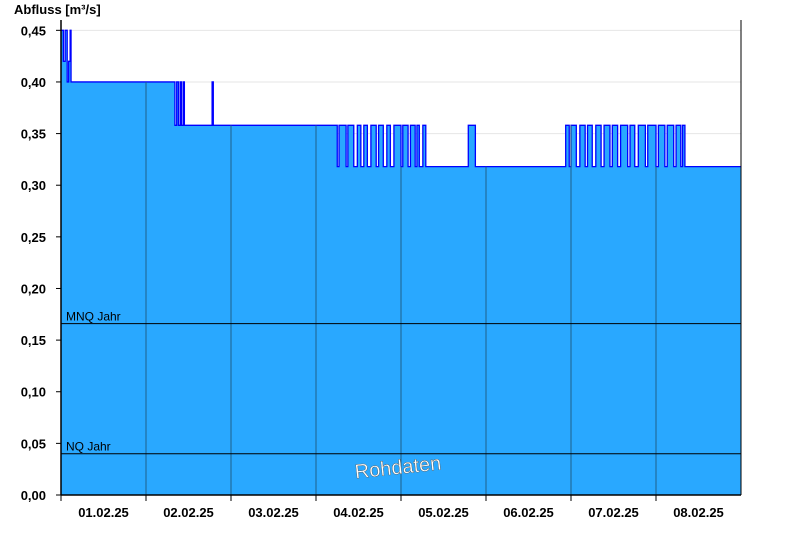 Image resolution: width=800 pixels, height=555 pixels. What do you see at coordinates (93, 317) in the screenshot?
I see `reference-line-label: MNQ Jahr` at bounding box center [93, 317].